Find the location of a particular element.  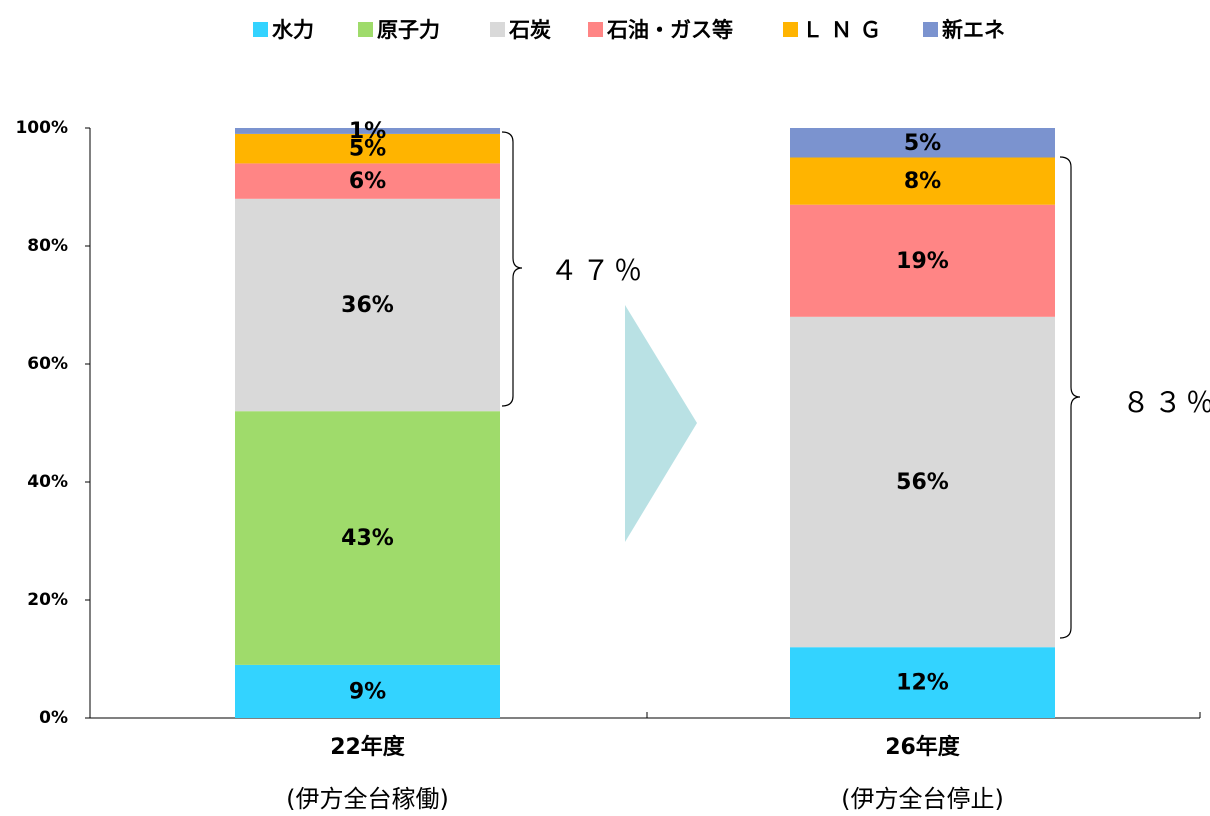

value-label: 19% is located at coordinates (922, 261).